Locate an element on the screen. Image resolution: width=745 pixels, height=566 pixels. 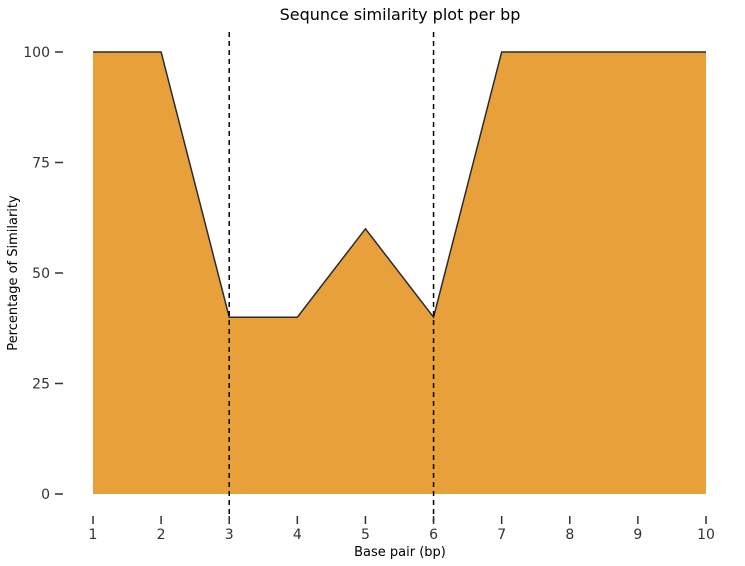
x-tick-label-5: 5 is located at coordinates (365, 535).